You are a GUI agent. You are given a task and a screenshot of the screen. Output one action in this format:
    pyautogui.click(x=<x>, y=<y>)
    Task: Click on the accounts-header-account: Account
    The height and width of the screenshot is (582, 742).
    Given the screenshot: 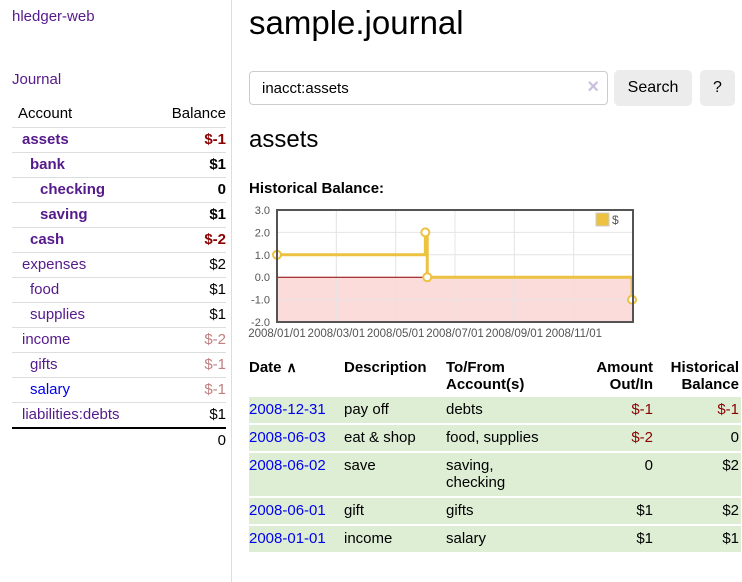 What is the action you would take?
    pyautogui.click(x=45, y=113)
    